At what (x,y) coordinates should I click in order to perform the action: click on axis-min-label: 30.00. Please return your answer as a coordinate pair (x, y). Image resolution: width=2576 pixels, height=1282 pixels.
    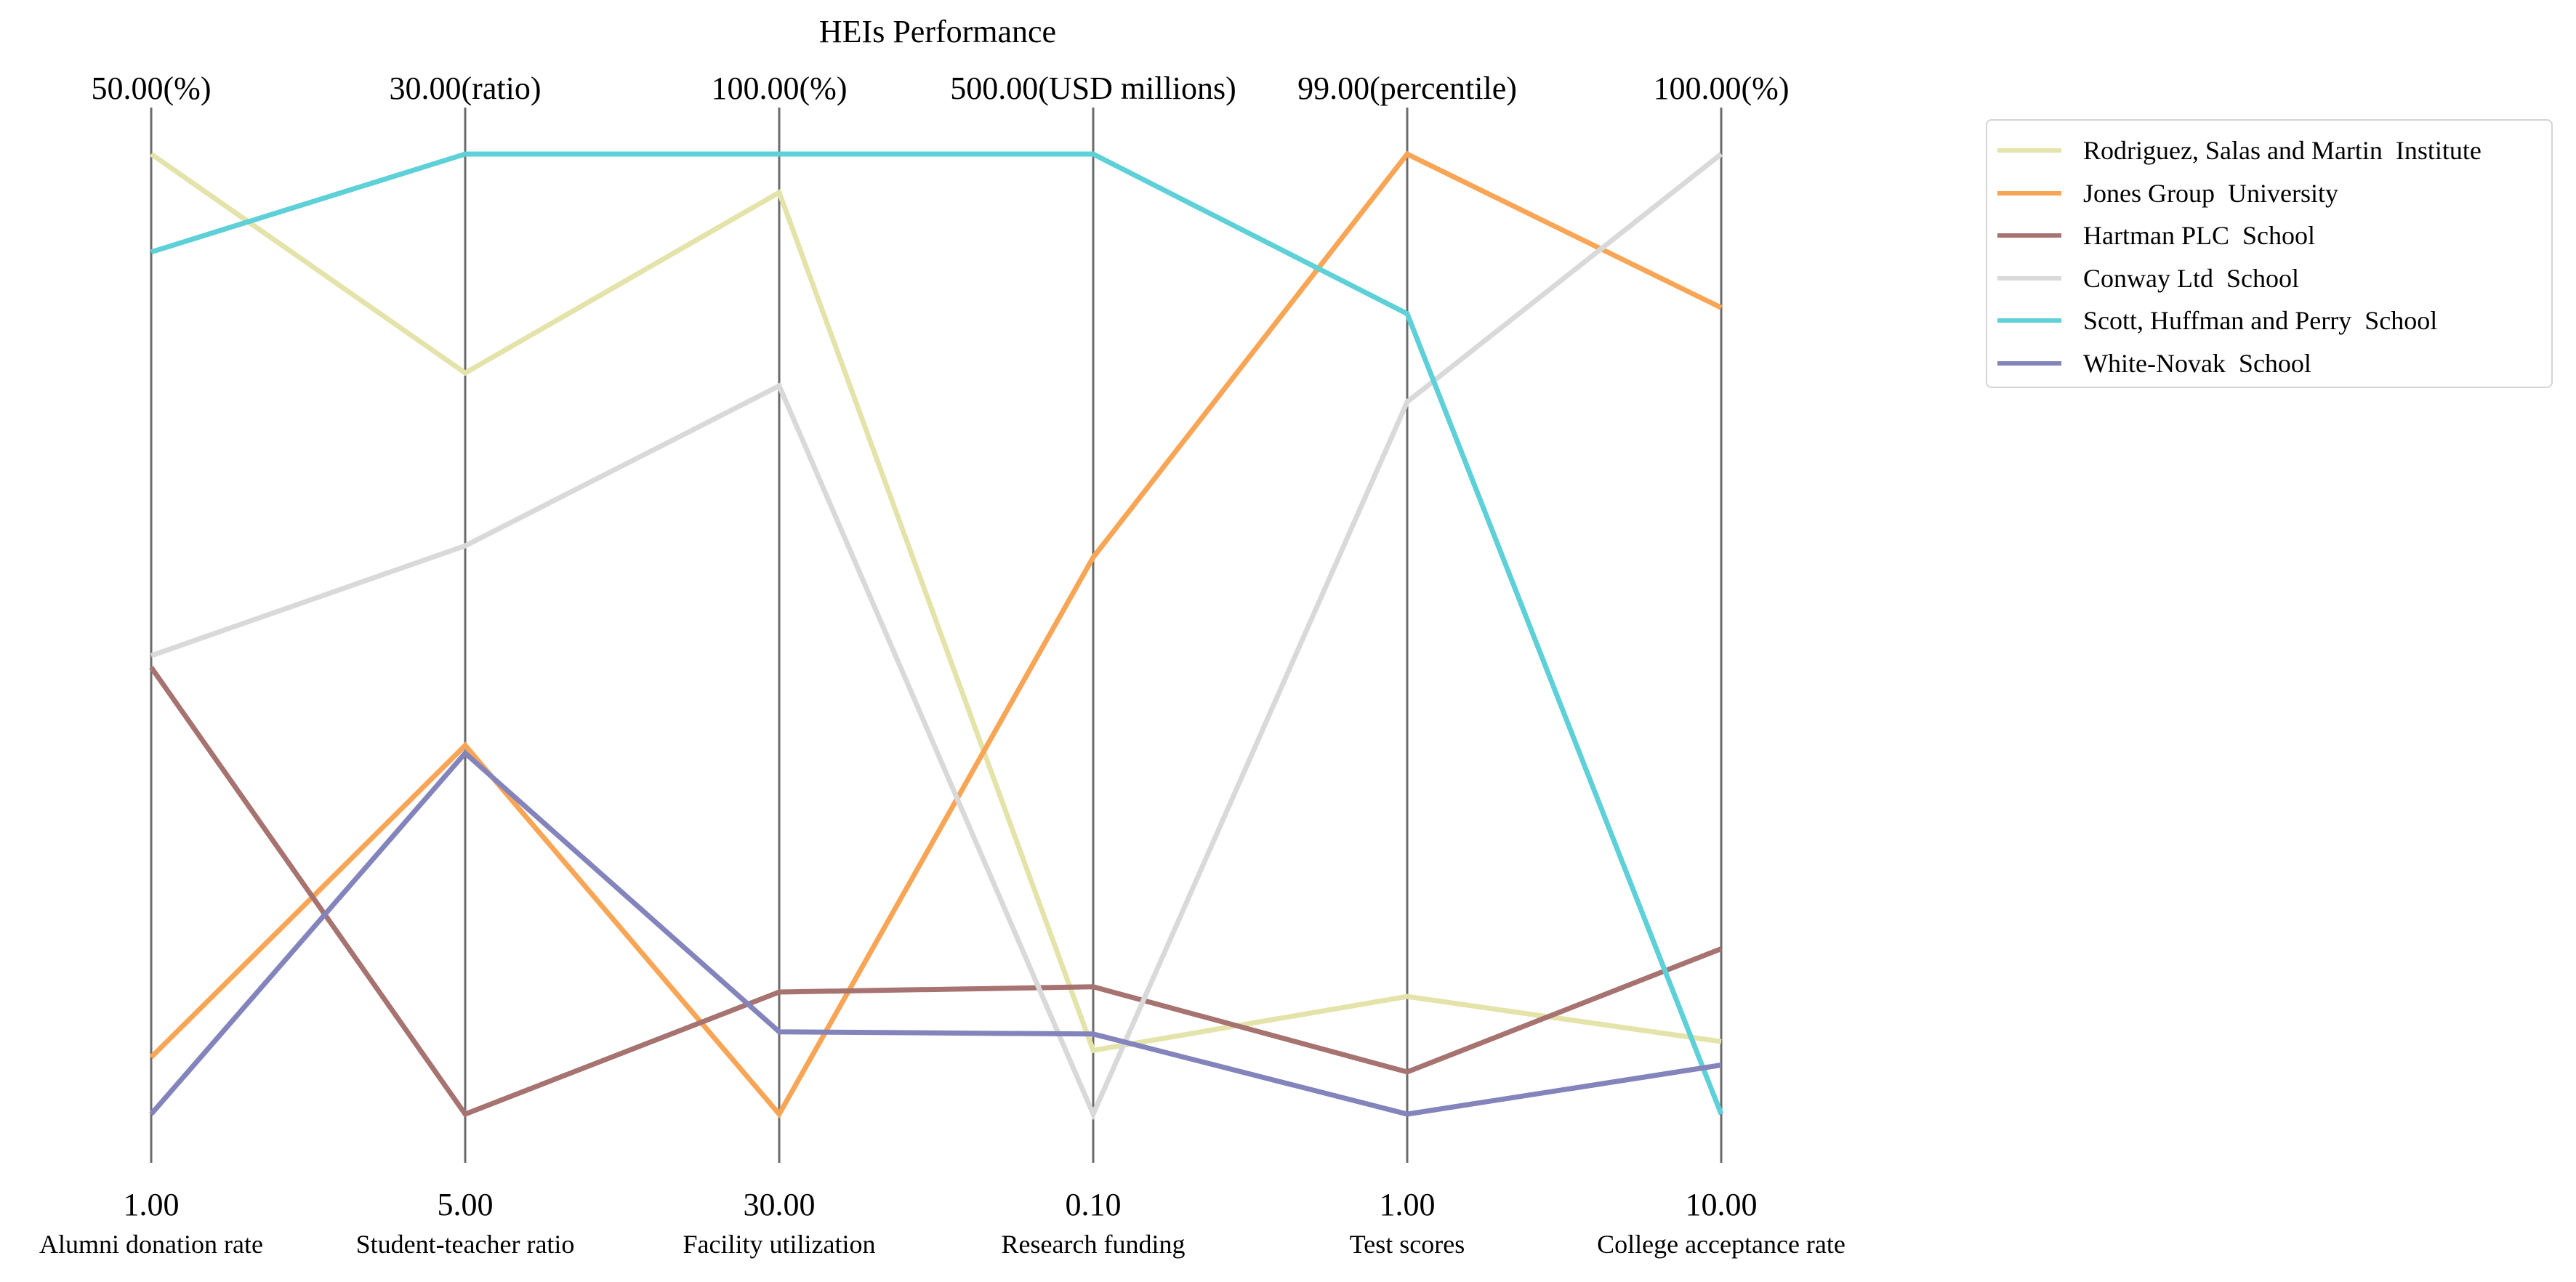
    Looking at the image, I should click on (780, 1204).